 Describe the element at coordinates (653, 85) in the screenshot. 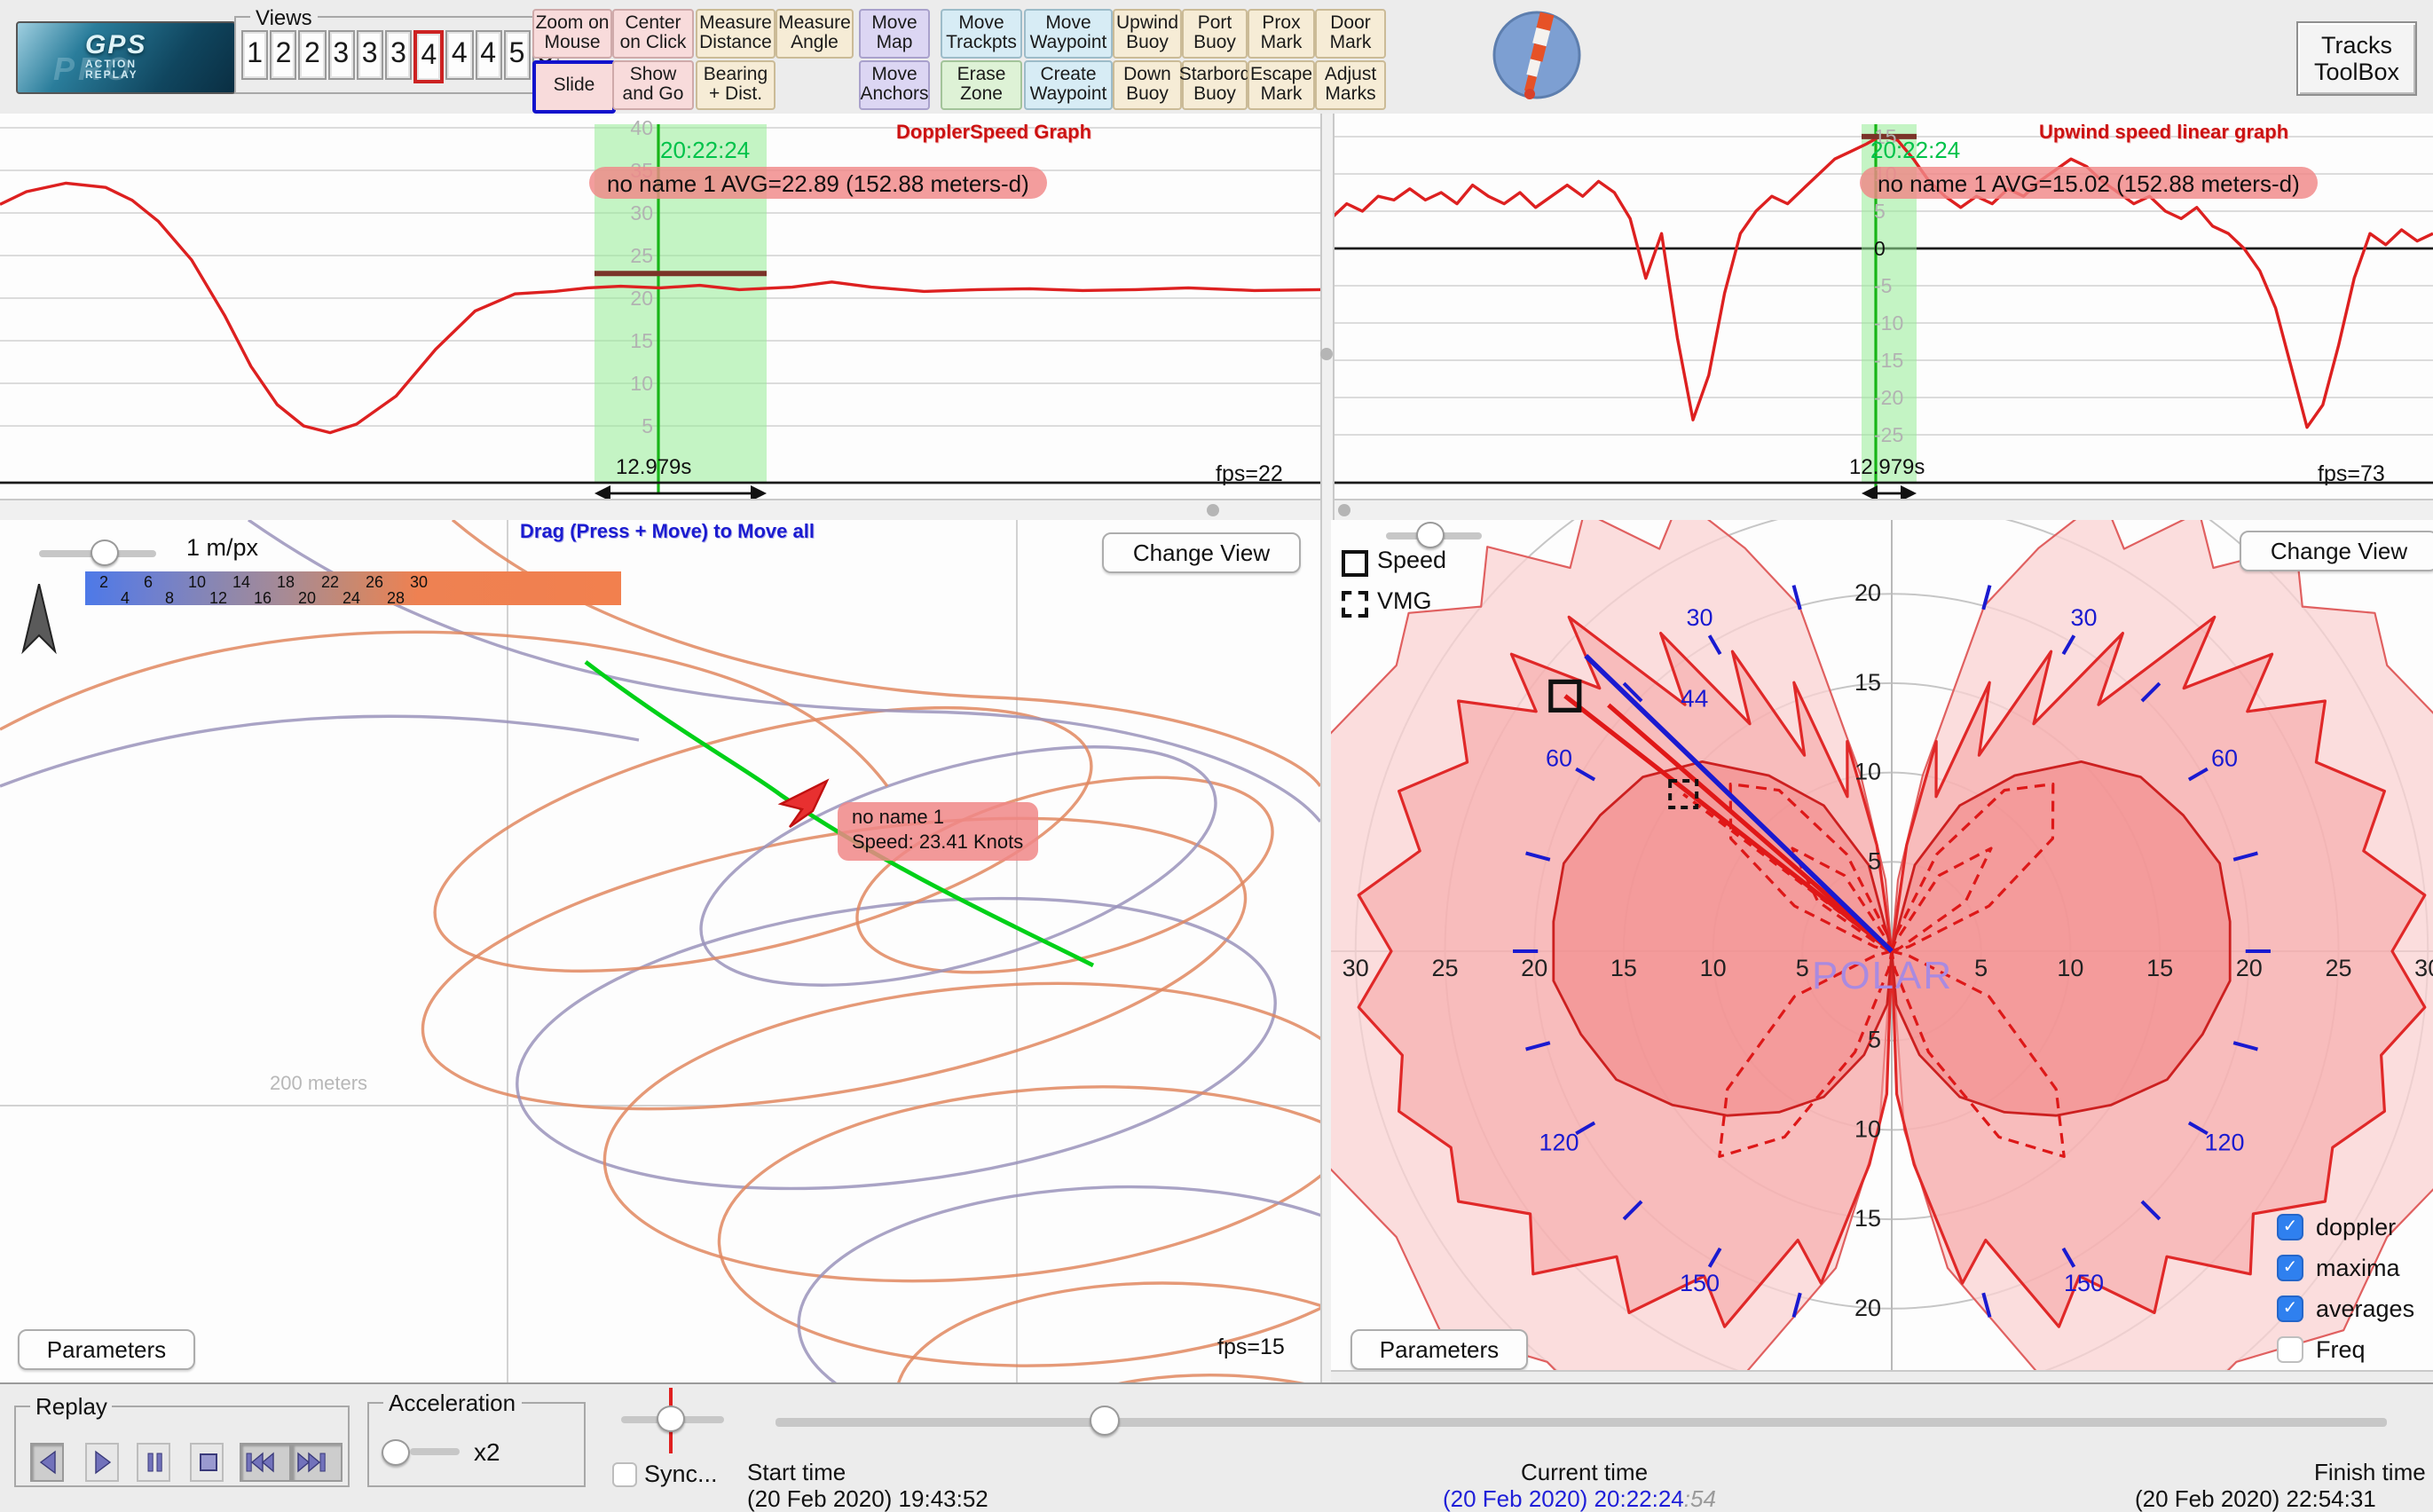

I see `tool-button-show-and-go: Show and Go` at that location.